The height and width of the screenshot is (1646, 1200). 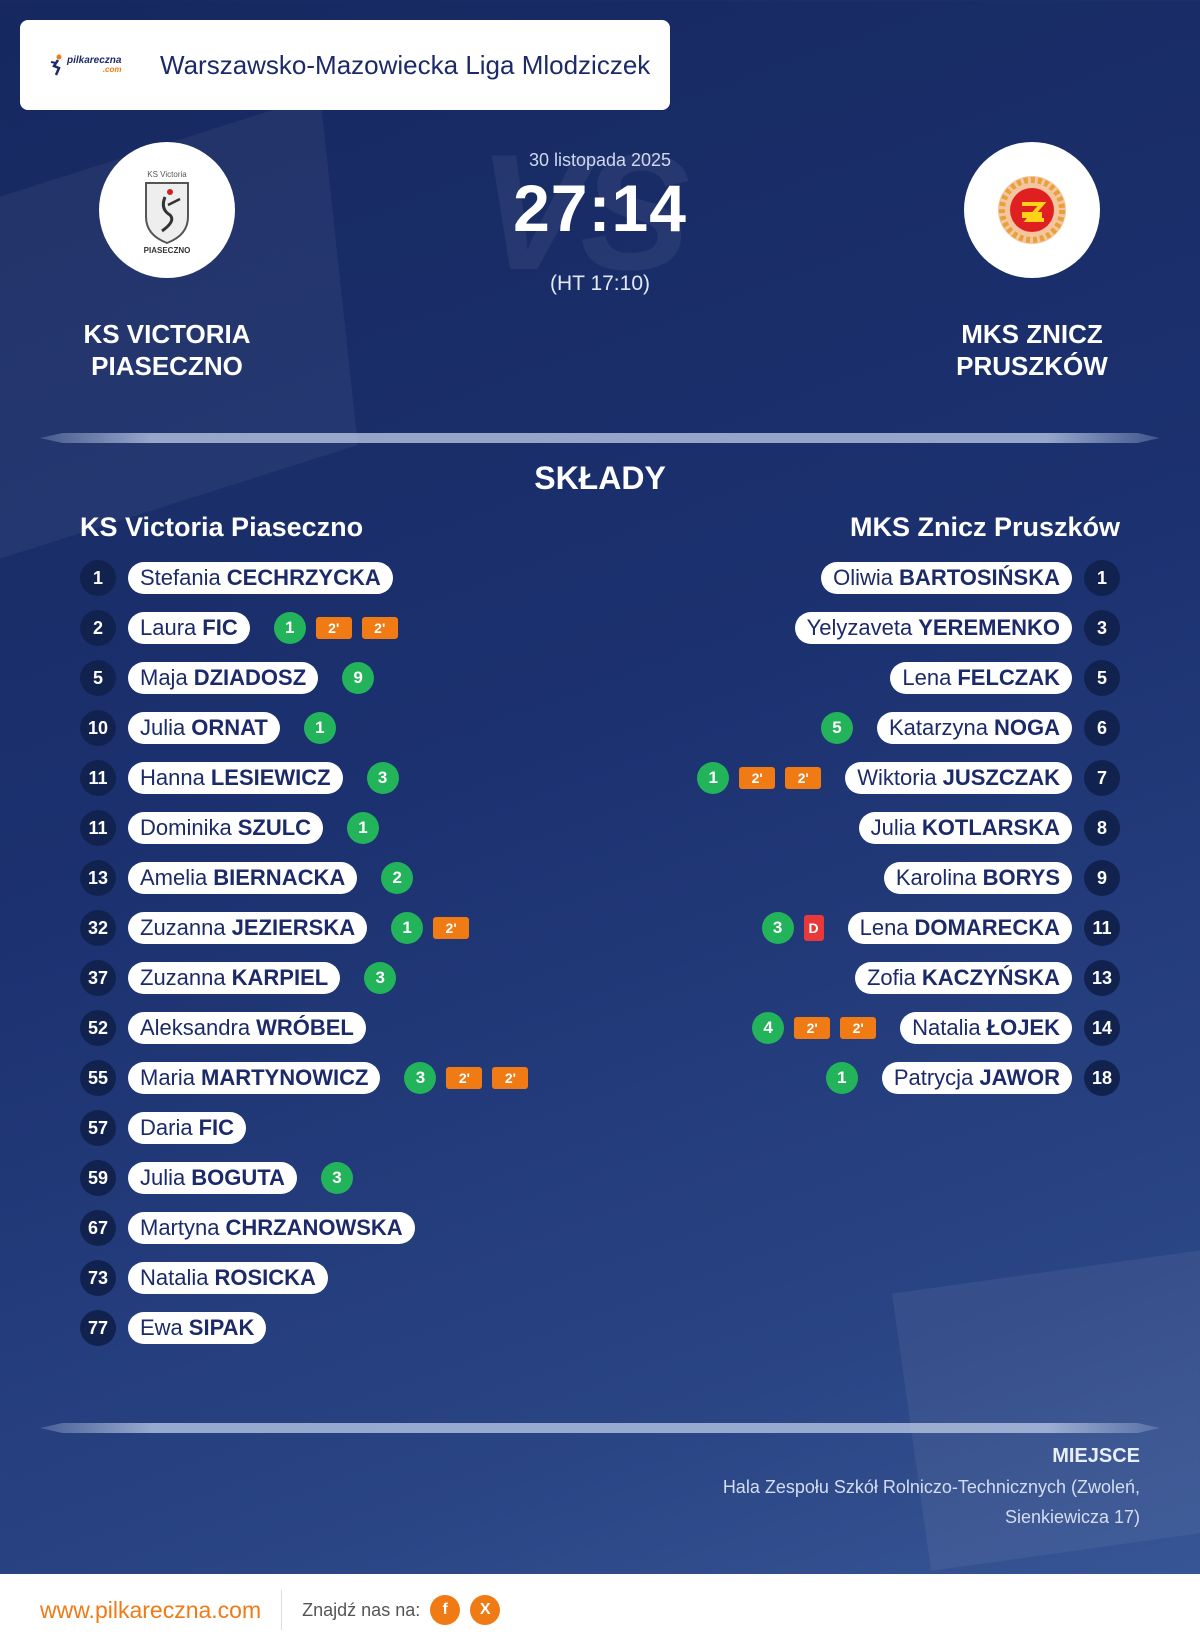 What do you see at coordinates (197, 1328) in the screenshot?
I see `player-name: Ewa SIPAK` at bounding box center [197, 1328].